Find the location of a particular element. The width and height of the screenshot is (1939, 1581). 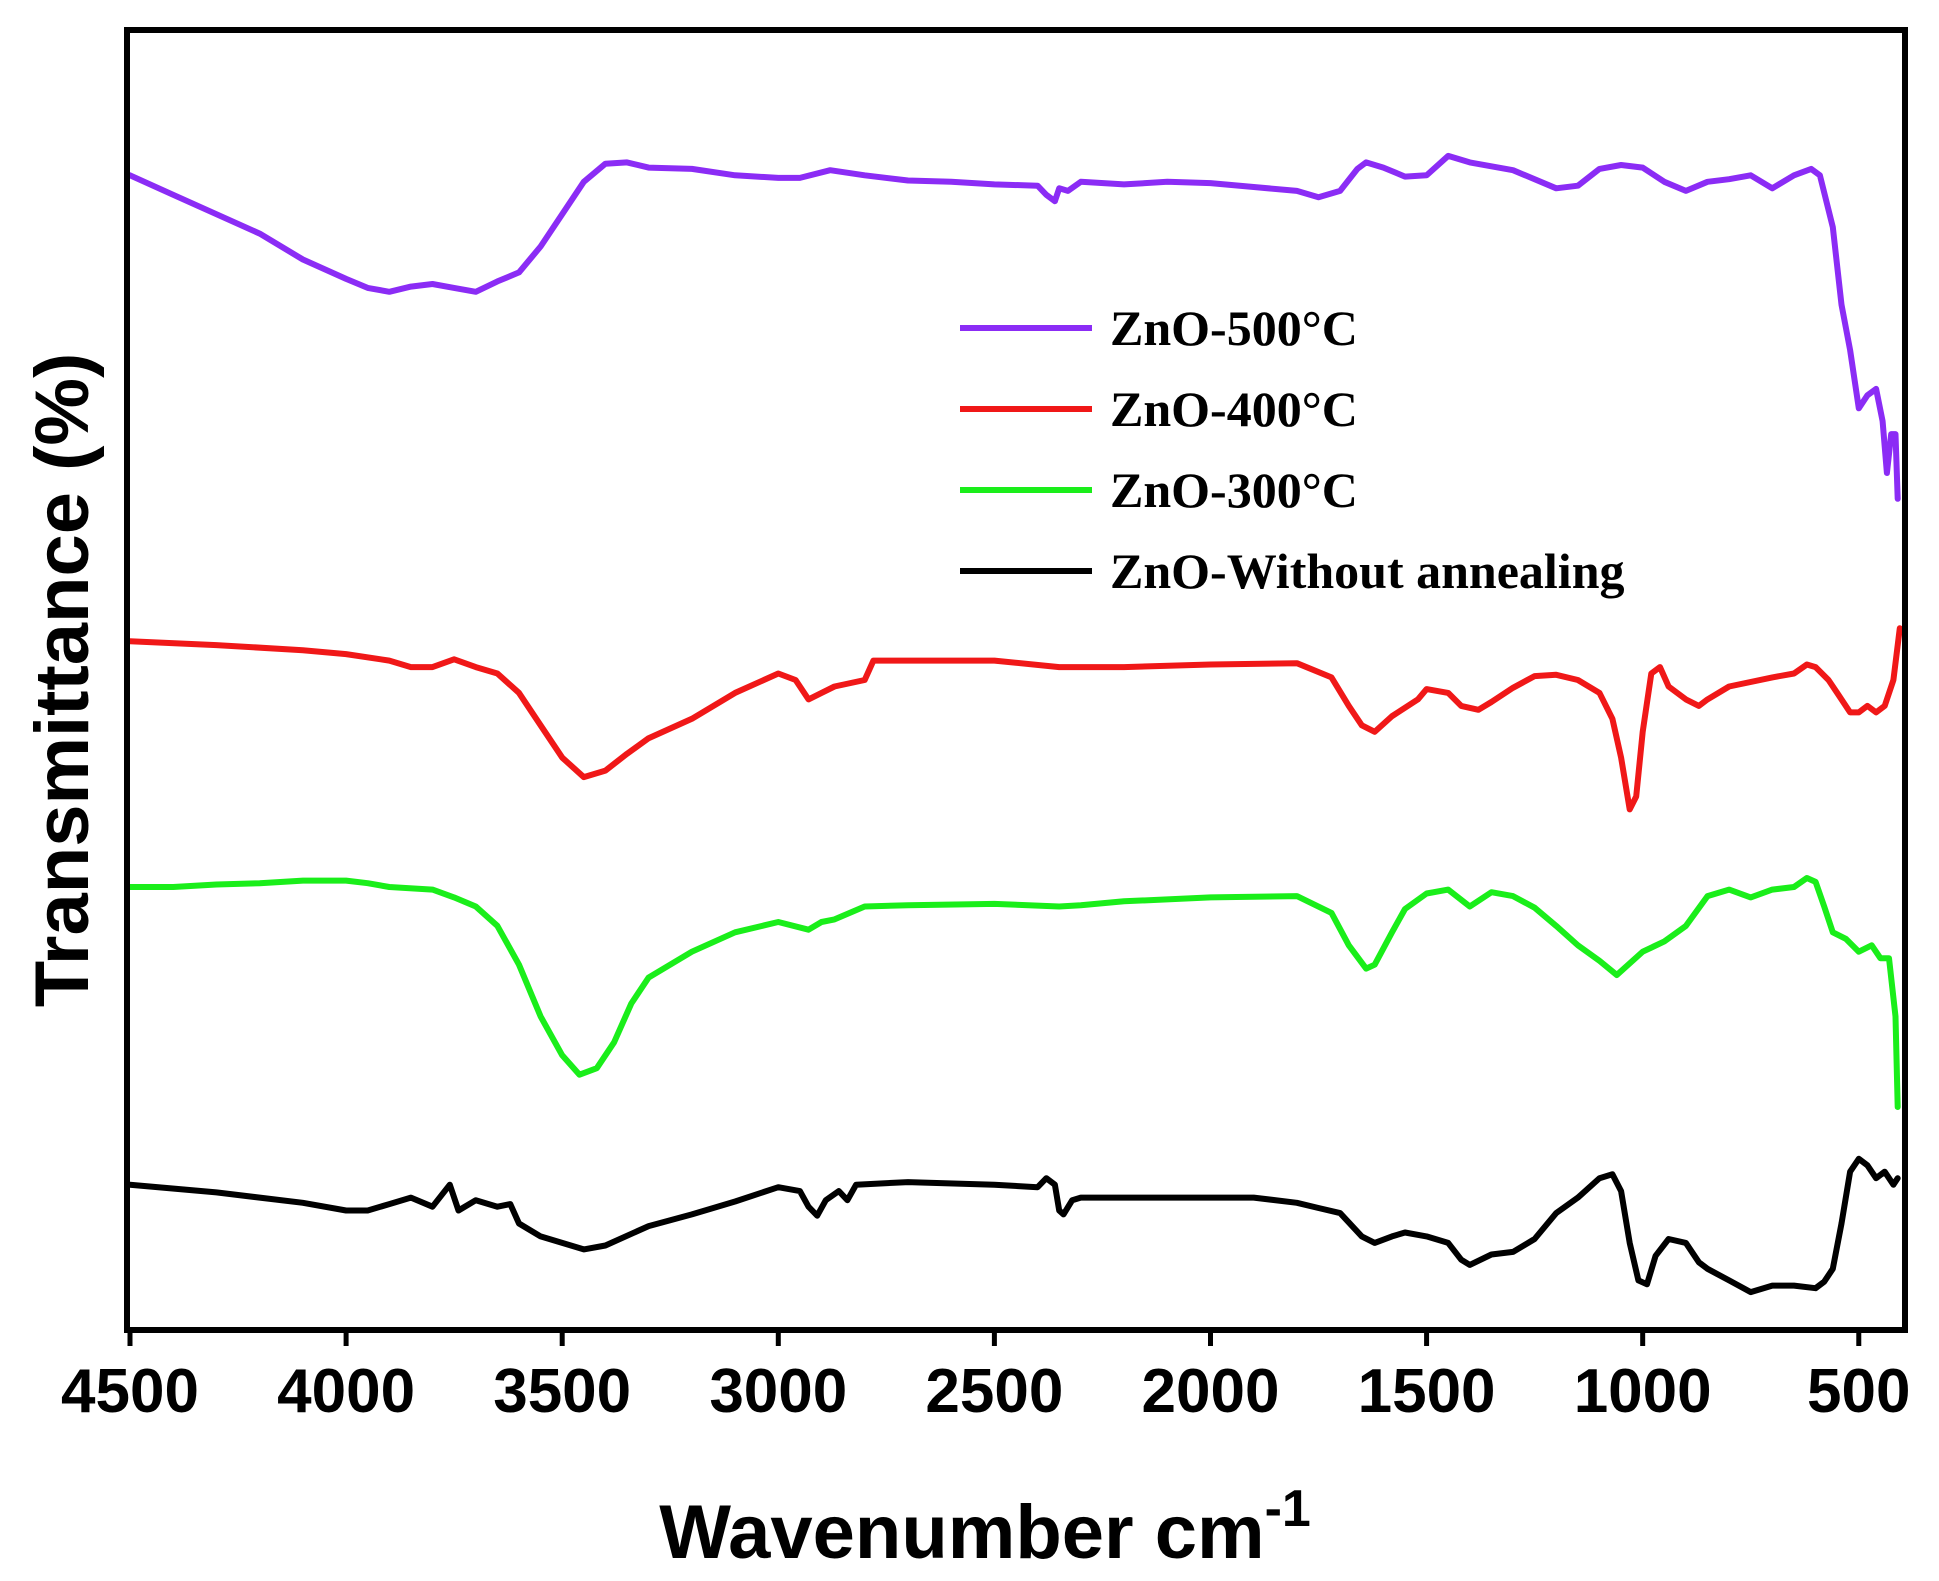

x-axis-title: Wavenumber cm-1 is located at coordinates (985, 1527).